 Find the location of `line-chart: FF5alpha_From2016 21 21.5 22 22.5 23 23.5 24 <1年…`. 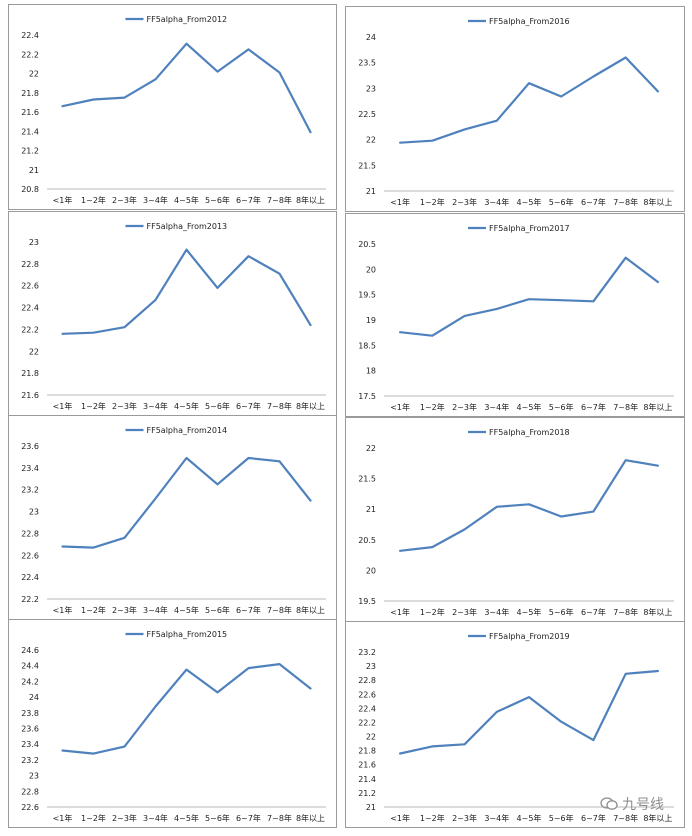

line-chart: FF5alpha_From2016 21 21.5 22 22.5 23 23.5 24 <1年… is located at coordinates (516, 112).